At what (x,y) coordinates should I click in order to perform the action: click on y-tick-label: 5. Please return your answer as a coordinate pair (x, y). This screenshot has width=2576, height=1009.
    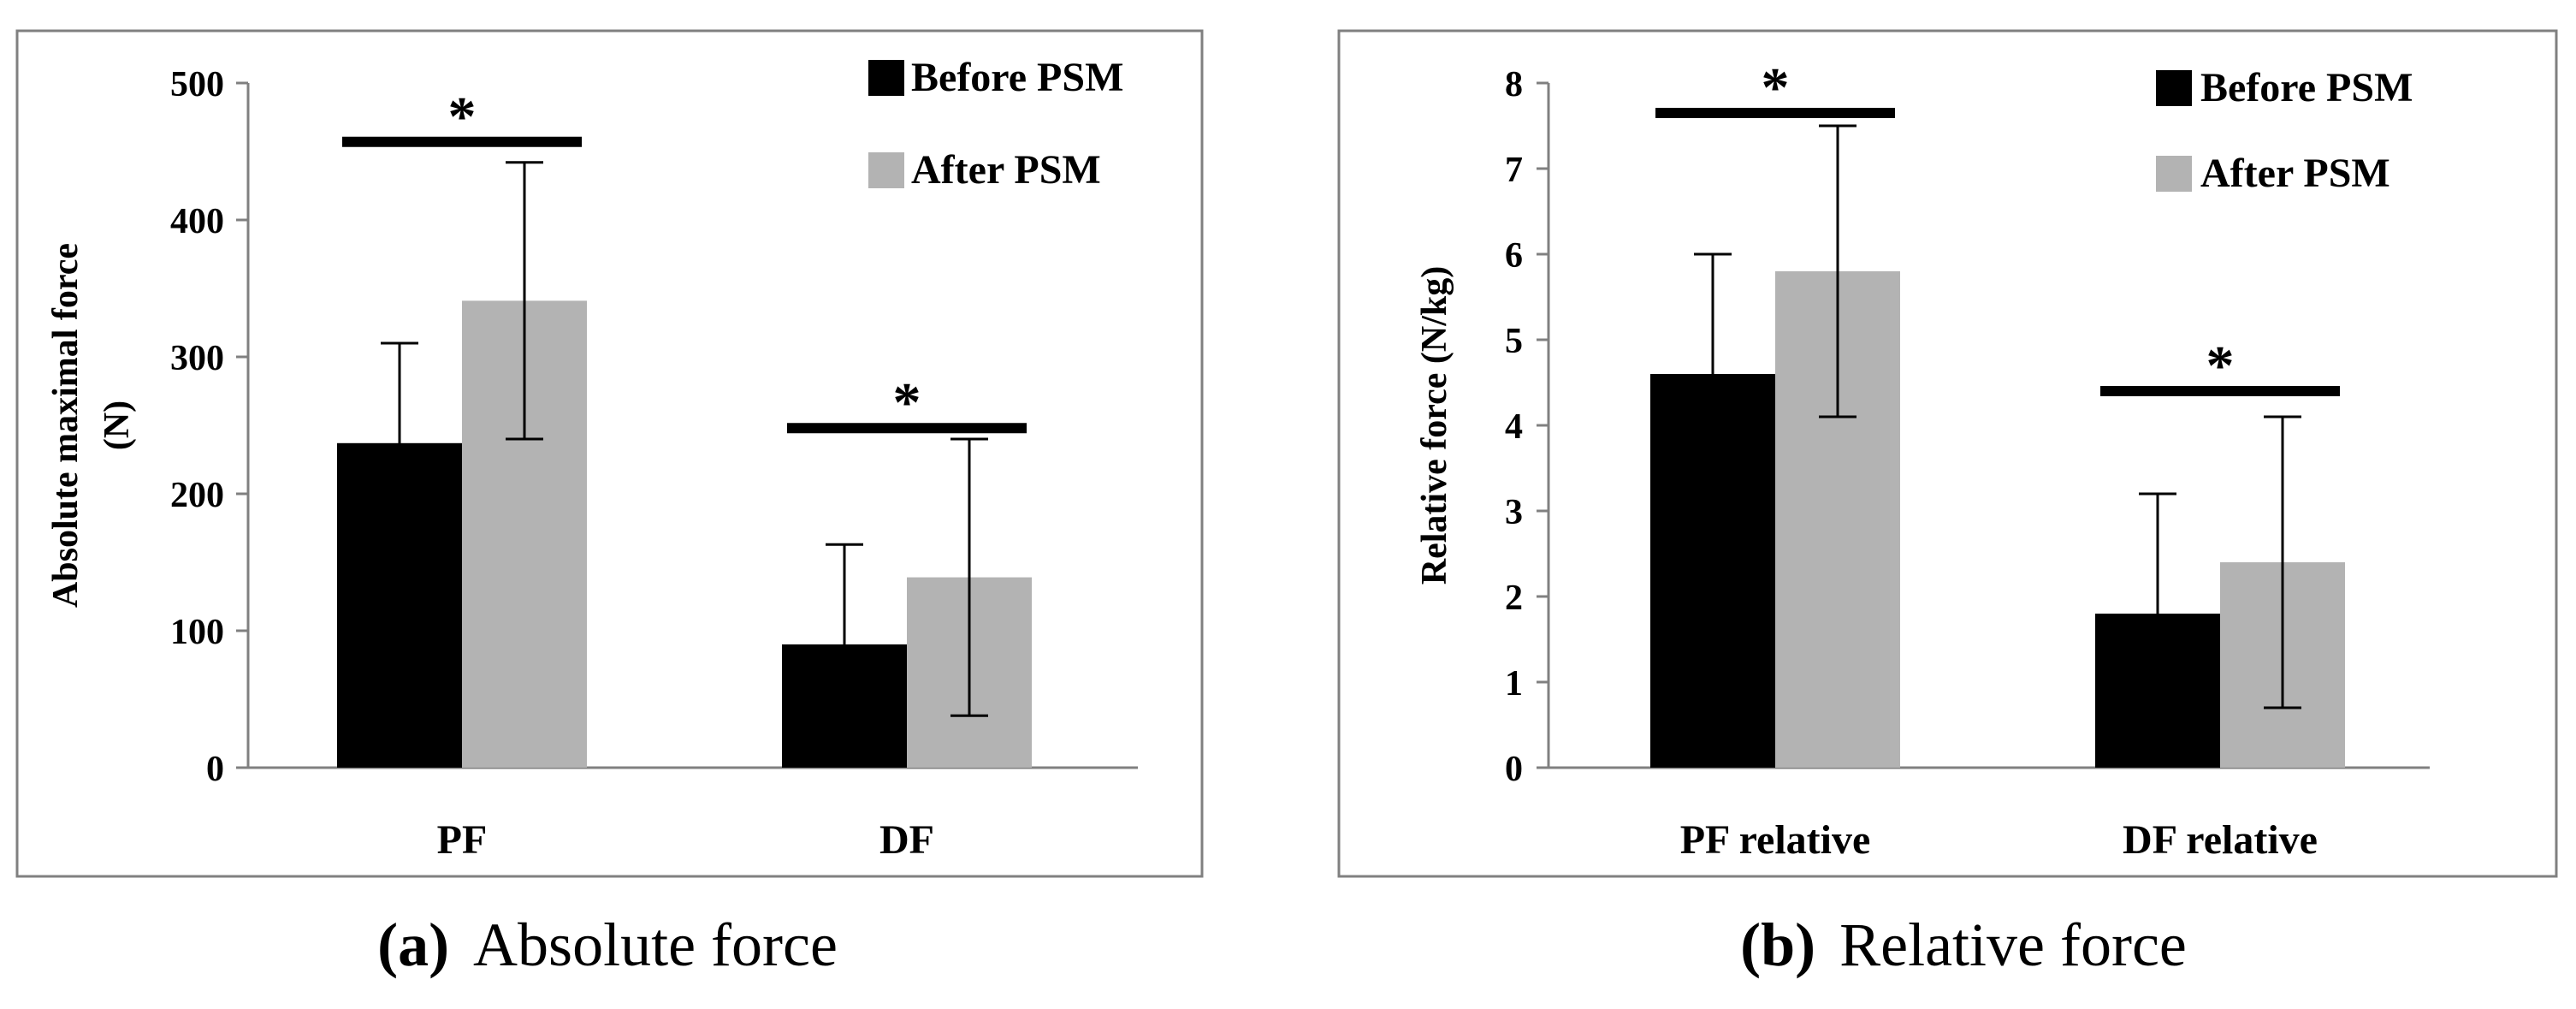
    Looking at the image, I should click on (1514, 341).